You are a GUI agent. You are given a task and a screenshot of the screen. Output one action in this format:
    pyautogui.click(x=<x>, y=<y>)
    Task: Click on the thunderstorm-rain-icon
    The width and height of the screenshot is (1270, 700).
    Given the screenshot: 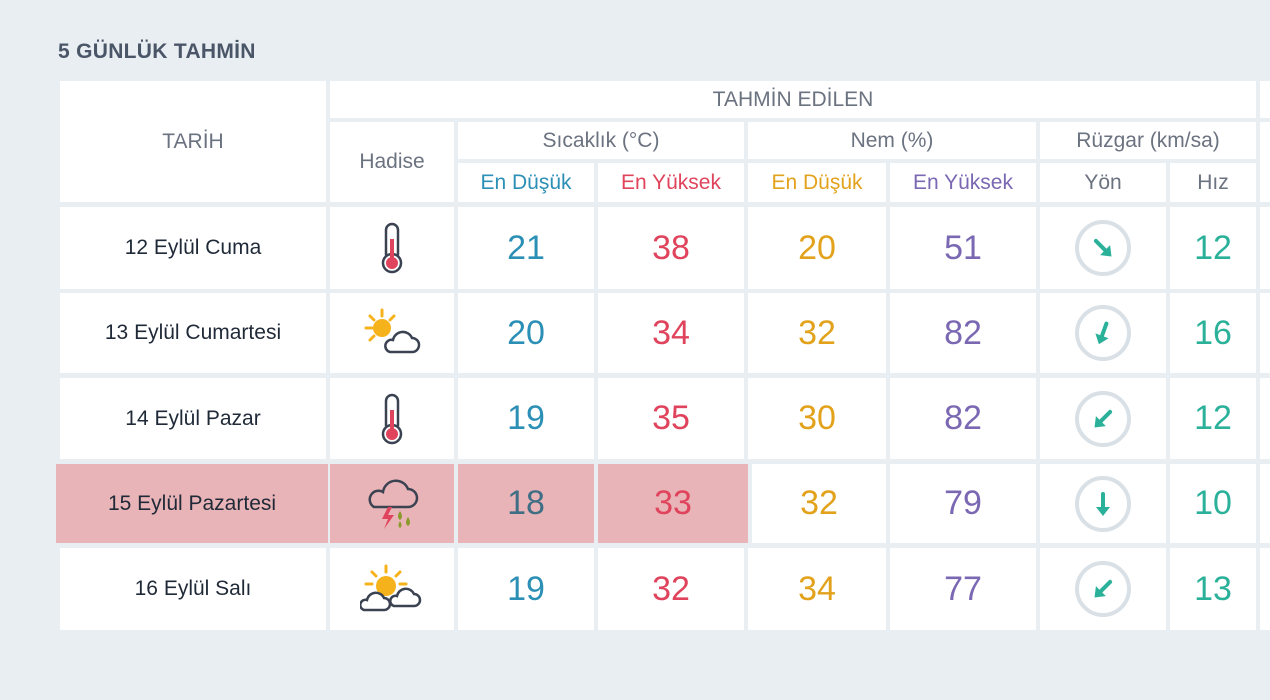 What is the action you would take?
    pyautogui.click(x=393, y=504)
    